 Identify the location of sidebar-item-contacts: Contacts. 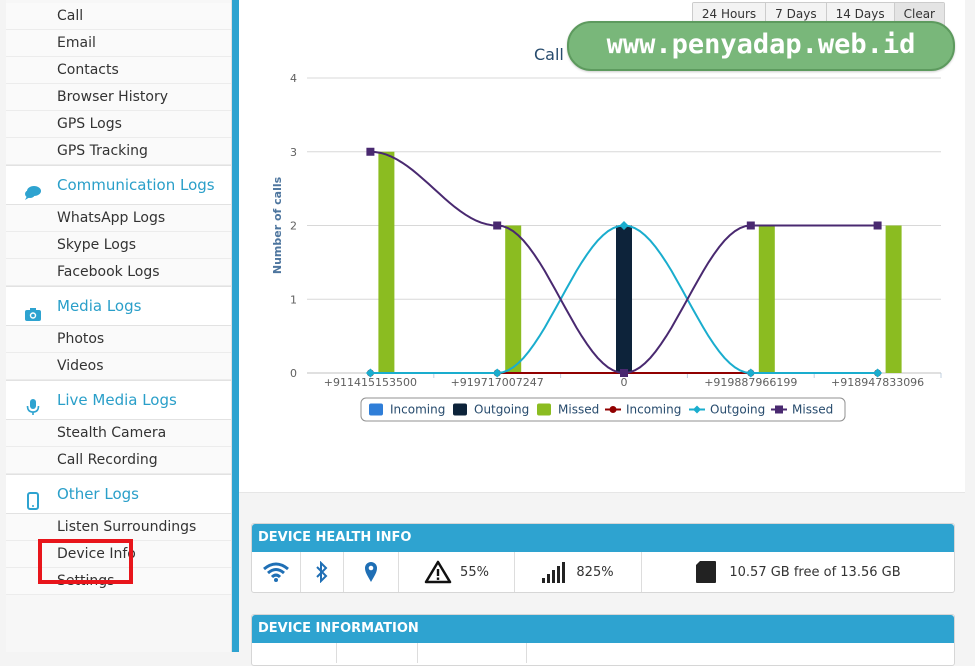
(118, 70).